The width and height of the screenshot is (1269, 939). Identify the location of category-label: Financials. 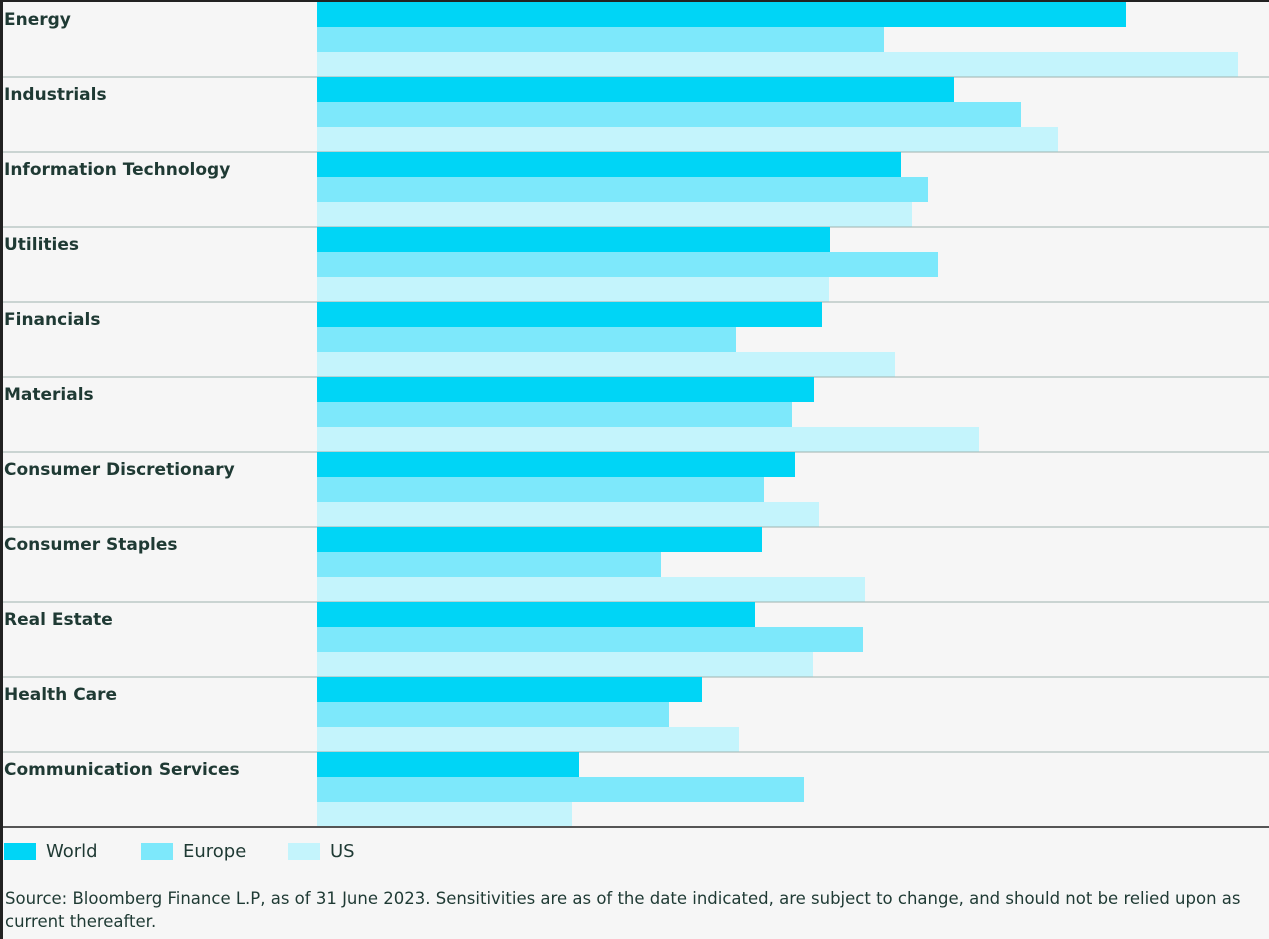
(52, 320).